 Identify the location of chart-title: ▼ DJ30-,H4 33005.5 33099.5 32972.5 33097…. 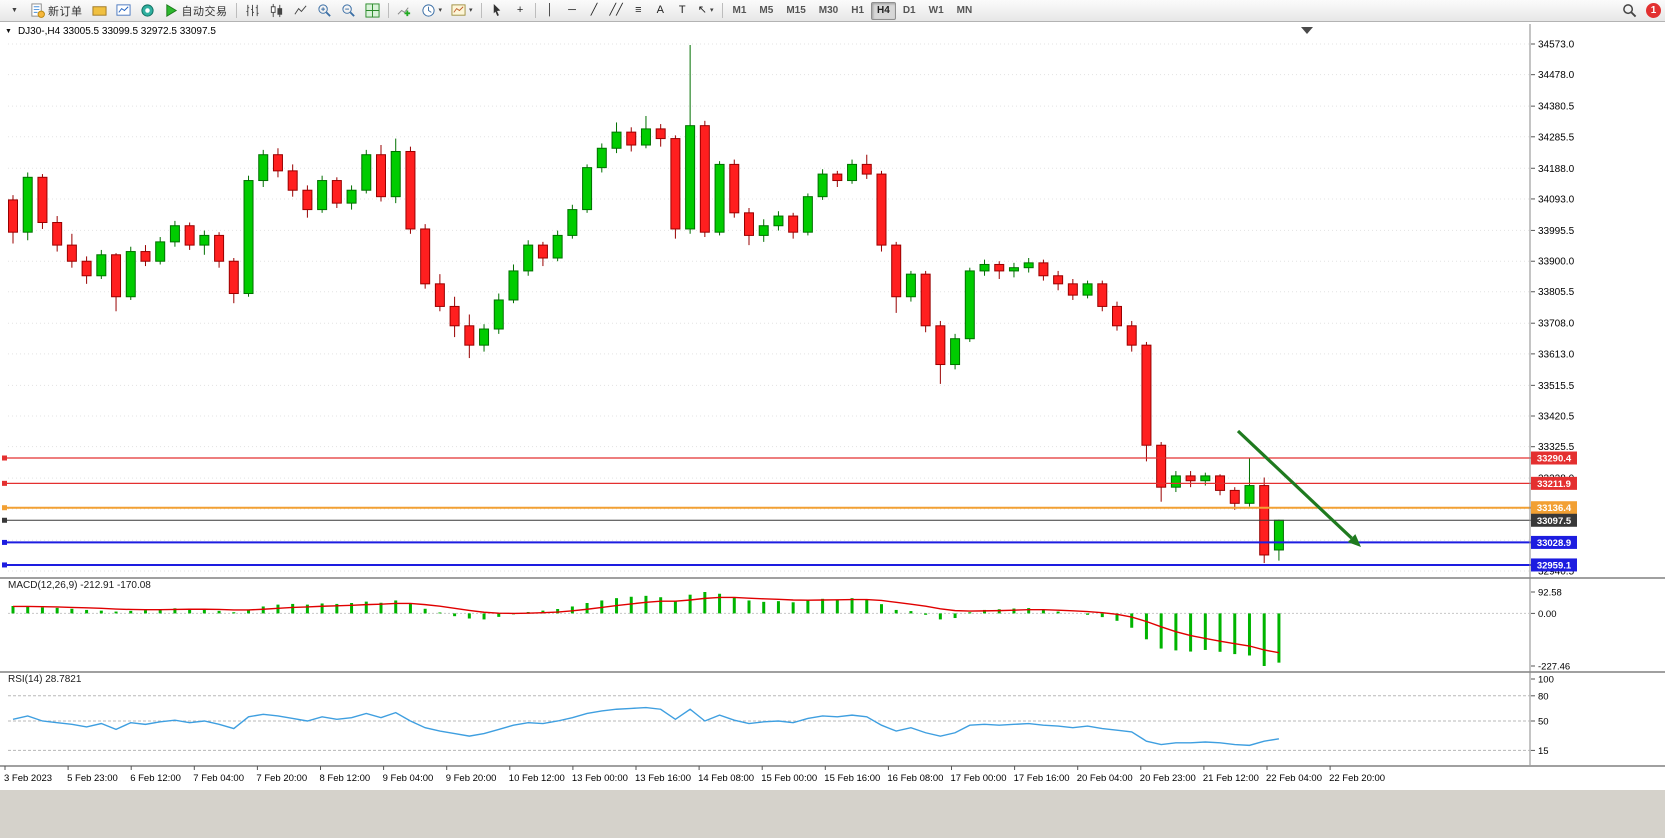
(110, 31).